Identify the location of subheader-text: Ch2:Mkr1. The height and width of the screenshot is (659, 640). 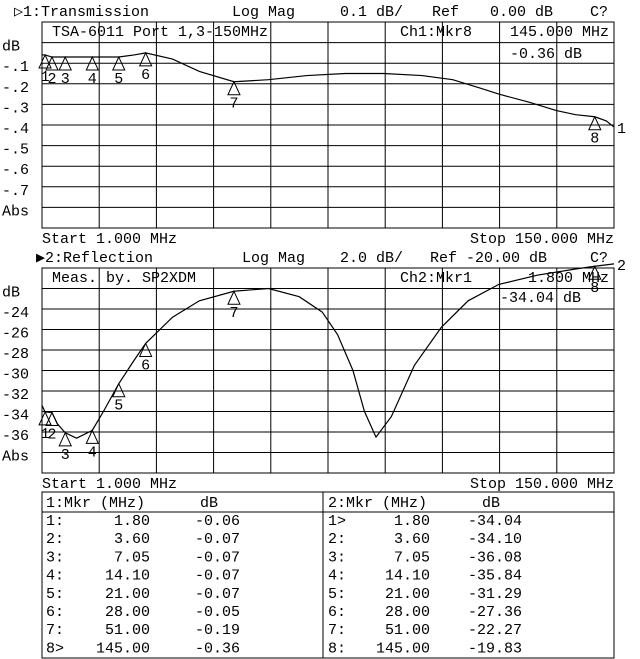
(436, 278).